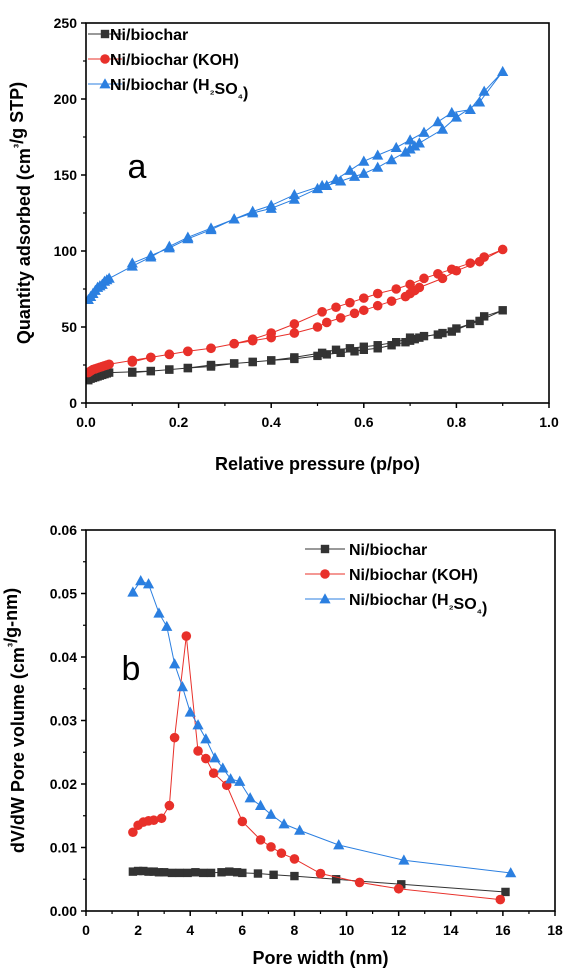  Describe the element at coordinates (347, 930) in the screenshot. I see `x-tick-label: 10` at that location.